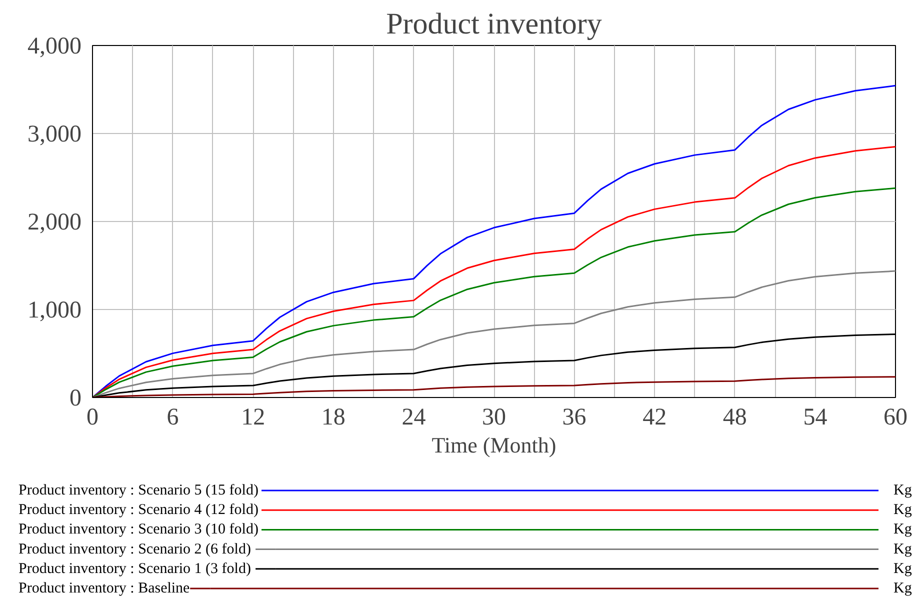 The width and height of the screenshot is (915, 602). I want to click on y-tick-label: 2,000, so click(55, 223).